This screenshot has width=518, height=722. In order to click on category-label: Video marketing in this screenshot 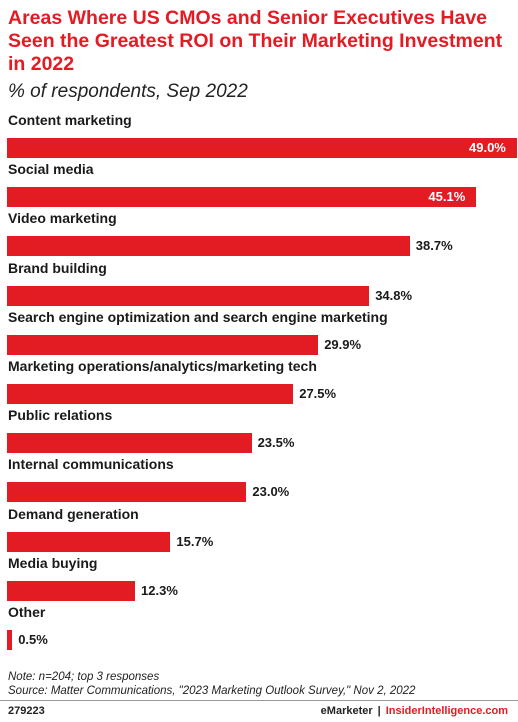, I will do `click(62, 218)`.